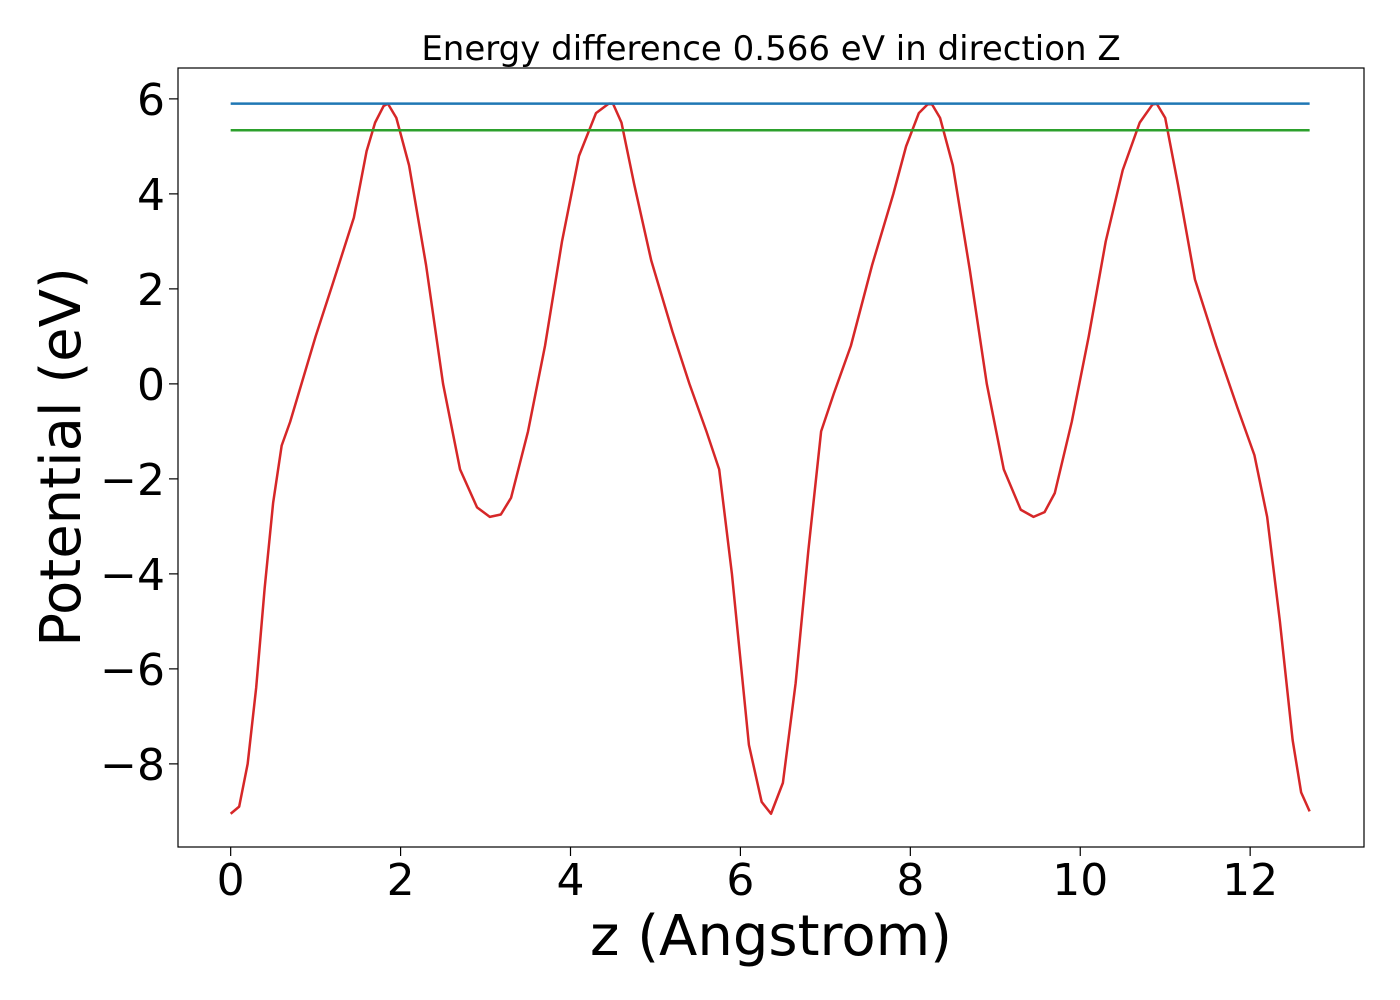  Describe the element at coordinates (151, 195) in the screenshot. I see `y-tick-label: 4` at that location.